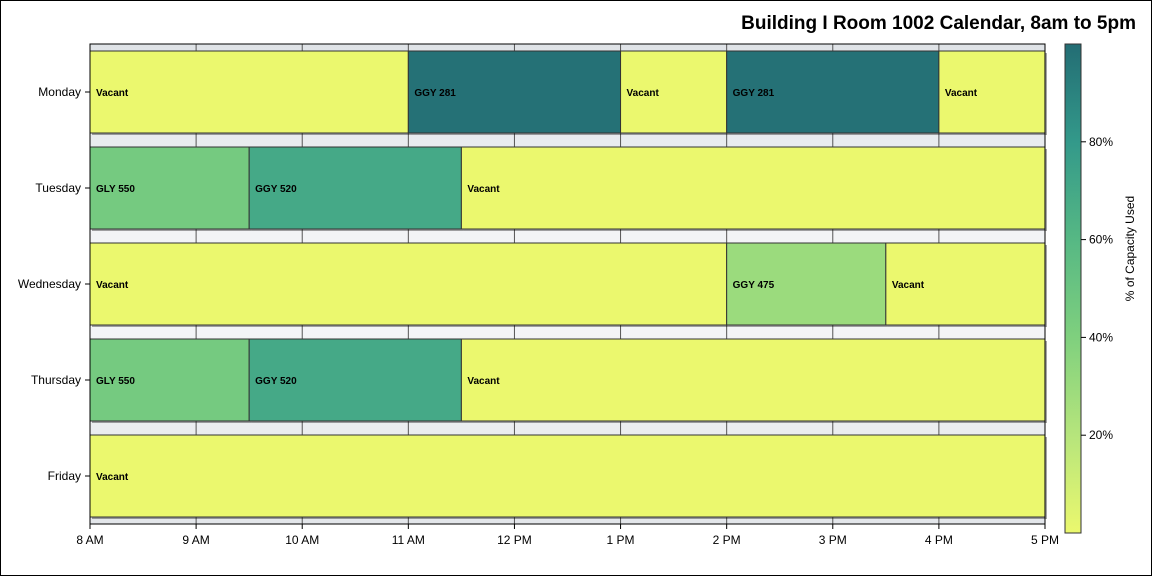 Image resolution: width=1152 pixels, height=576 pixels. Describe the element at coordinates (1101, 337) in the screenshot. I see `legend-tick-label: 40%` at that location.